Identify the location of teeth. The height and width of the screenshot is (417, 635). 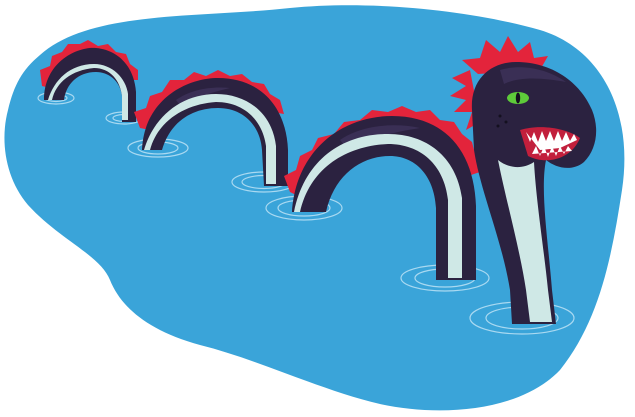
(551, 144).